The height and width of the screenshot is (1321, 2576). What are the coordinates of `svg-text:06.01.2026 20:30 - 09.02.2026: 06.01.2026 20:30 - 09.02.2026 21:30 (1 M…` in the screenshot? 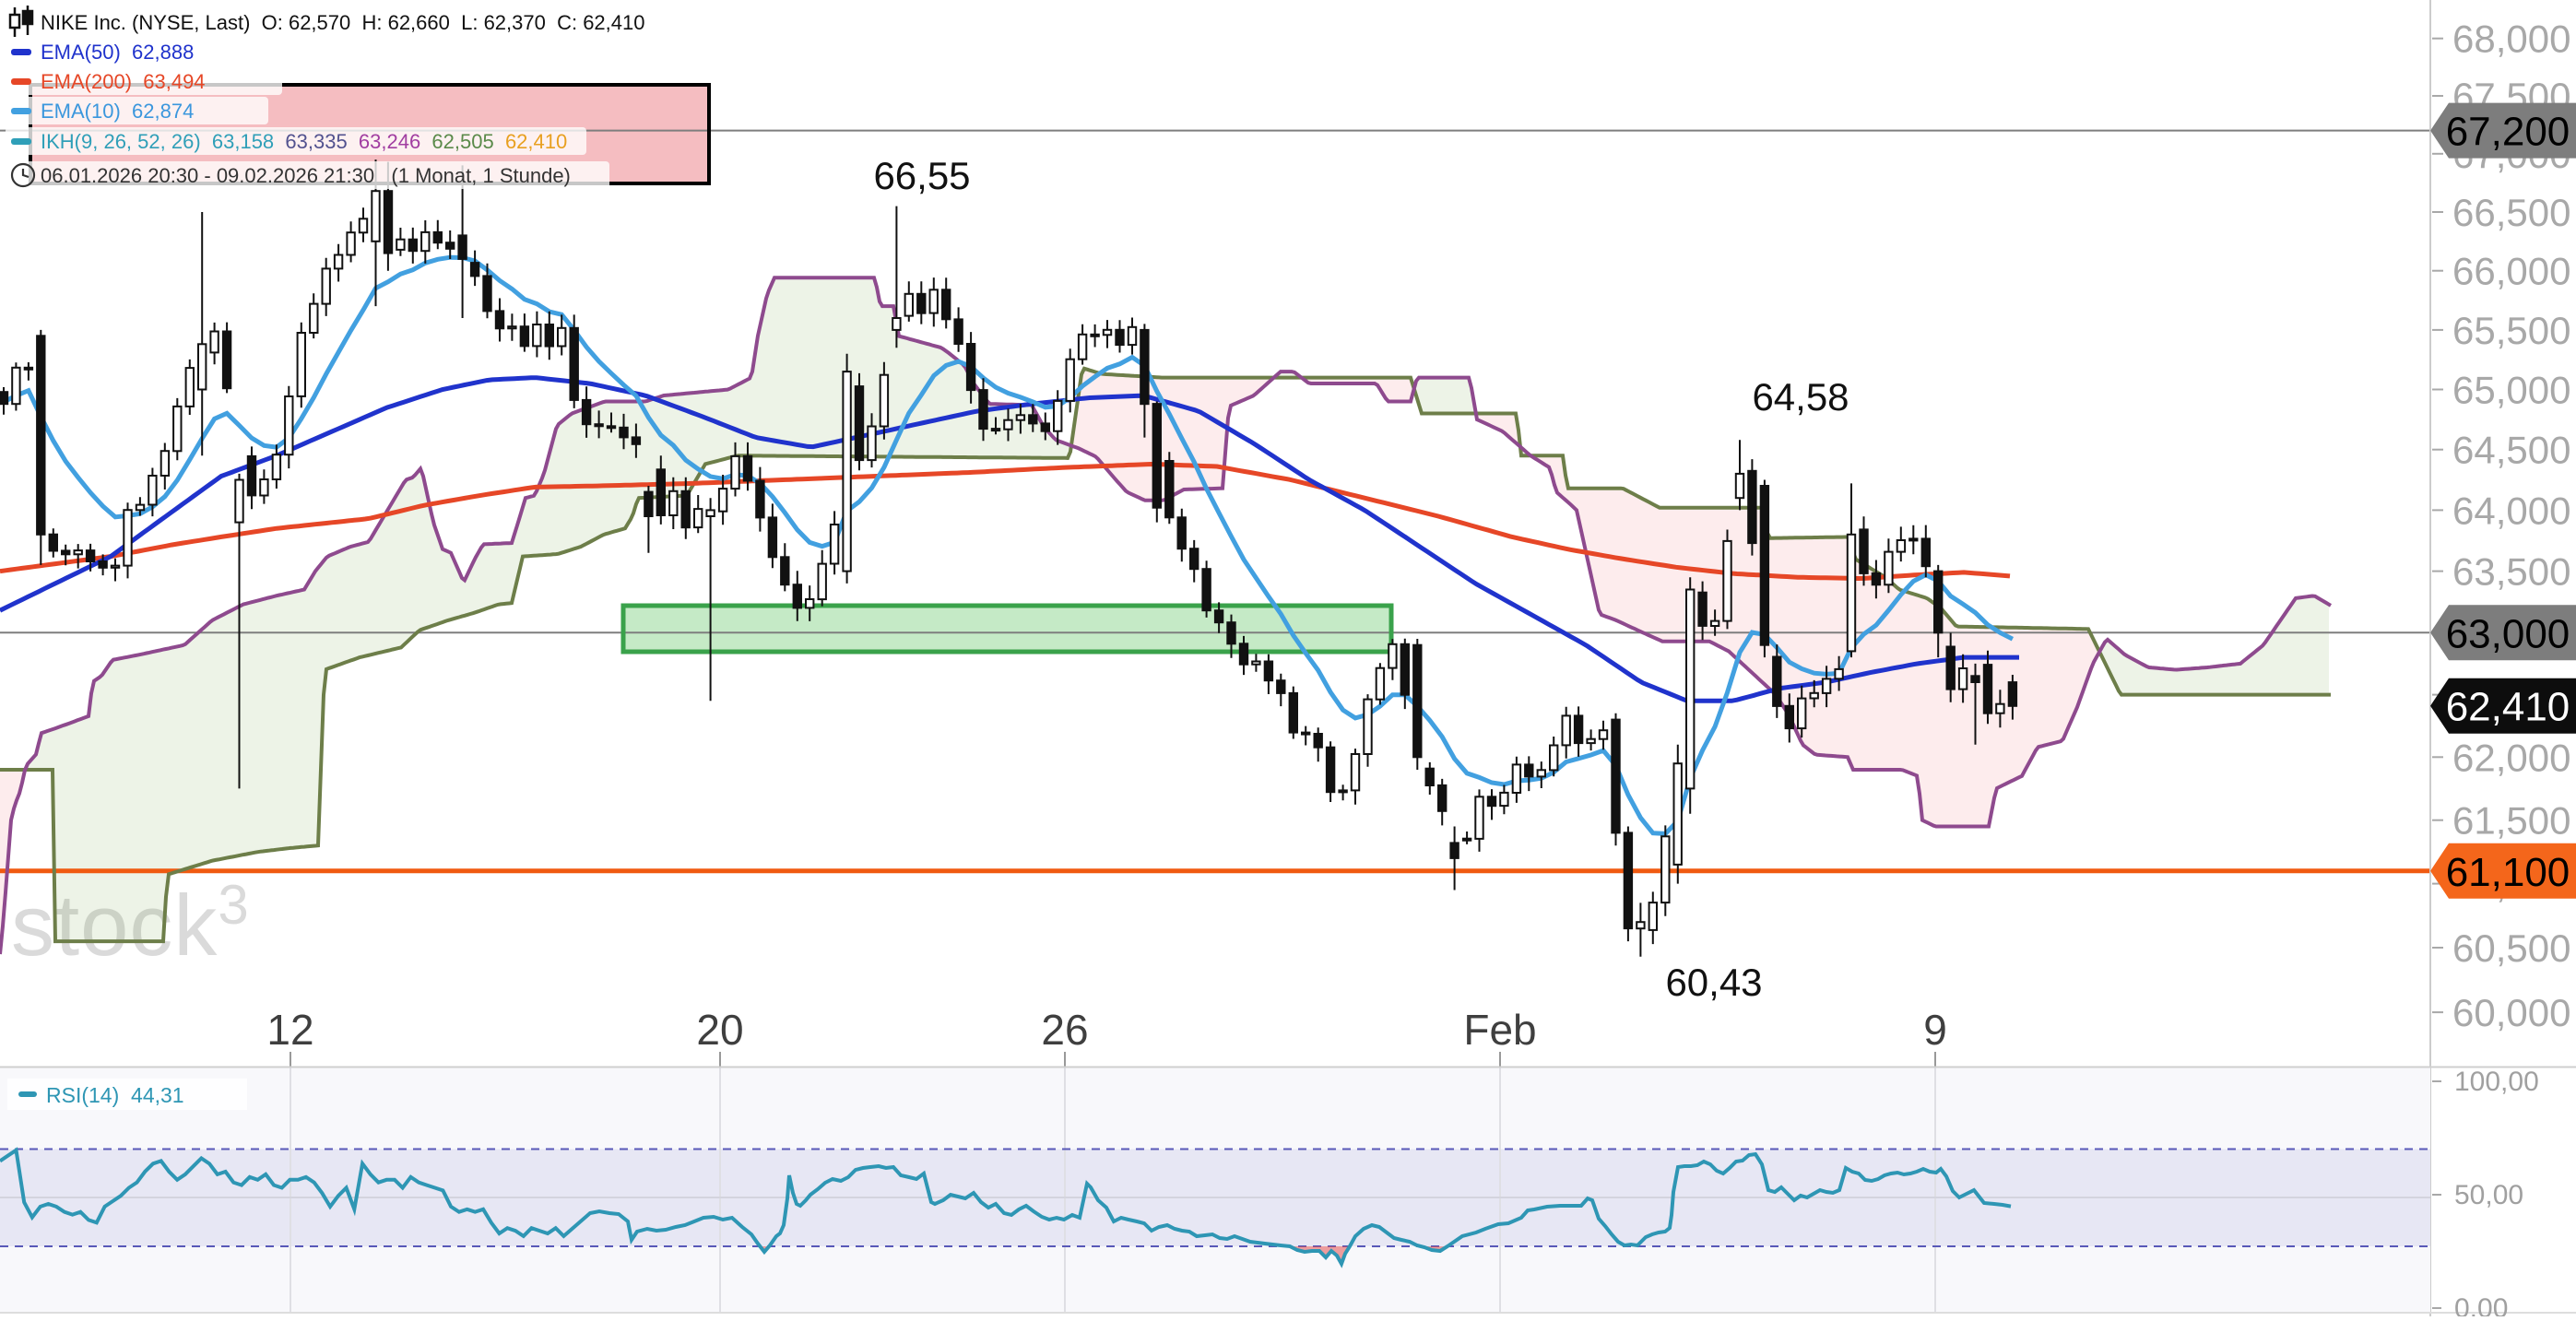 It's located at (306, 175).